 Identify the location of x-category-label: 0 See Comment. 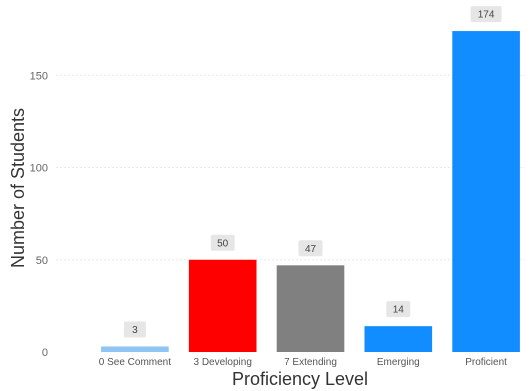
(135, 362).